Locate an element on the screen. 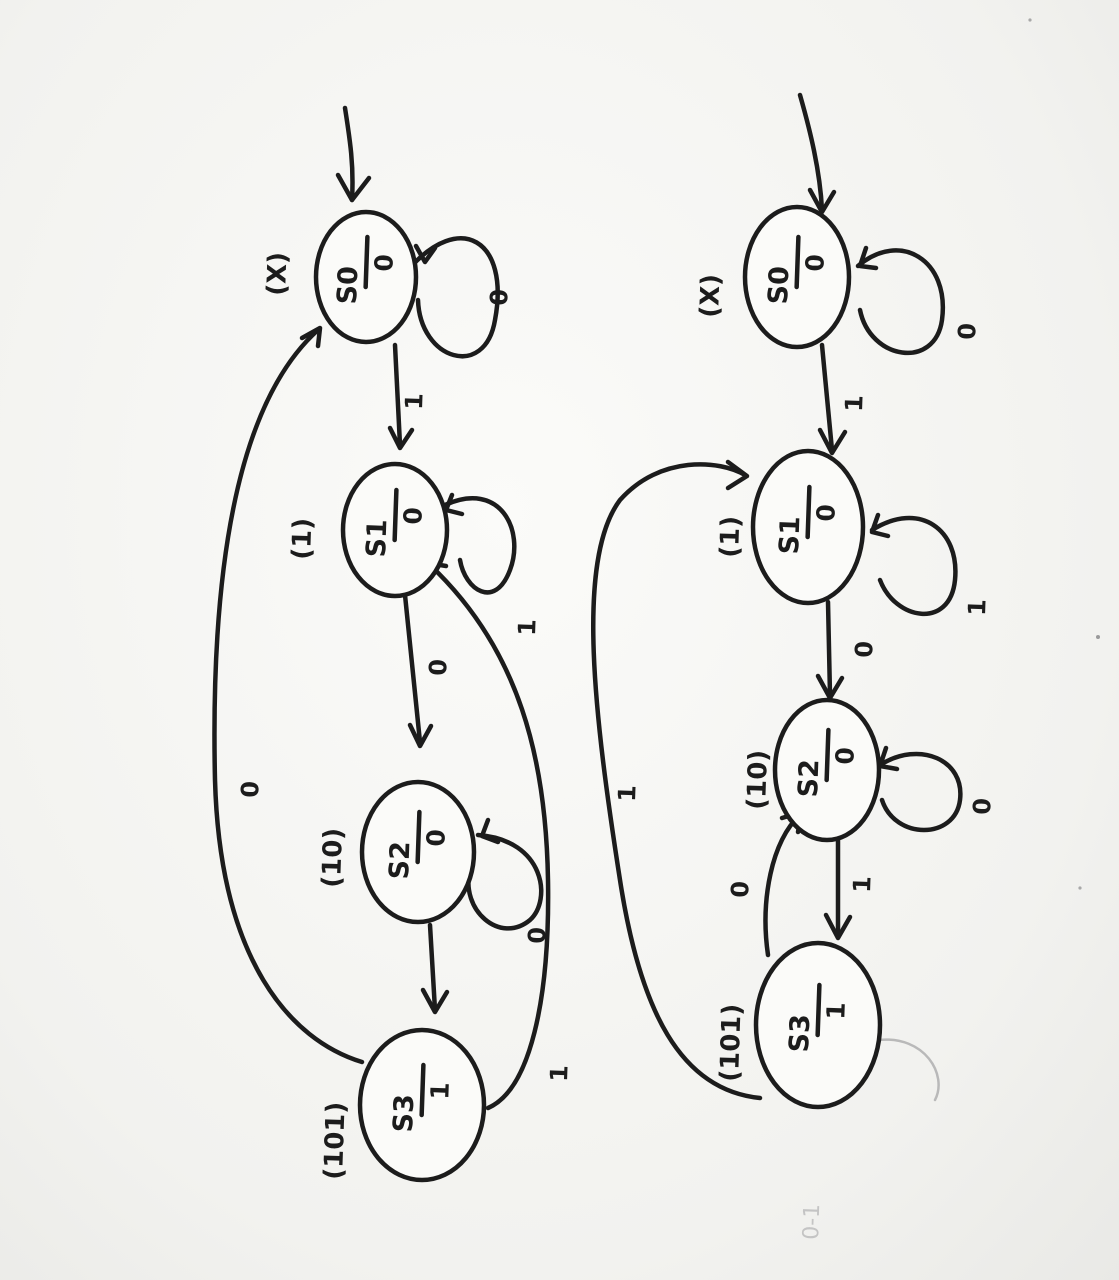 Image resolution: width=1119 pixels, height=1280 pixels. left-s2-to-s3-edge is located at coordinates (432, 967).